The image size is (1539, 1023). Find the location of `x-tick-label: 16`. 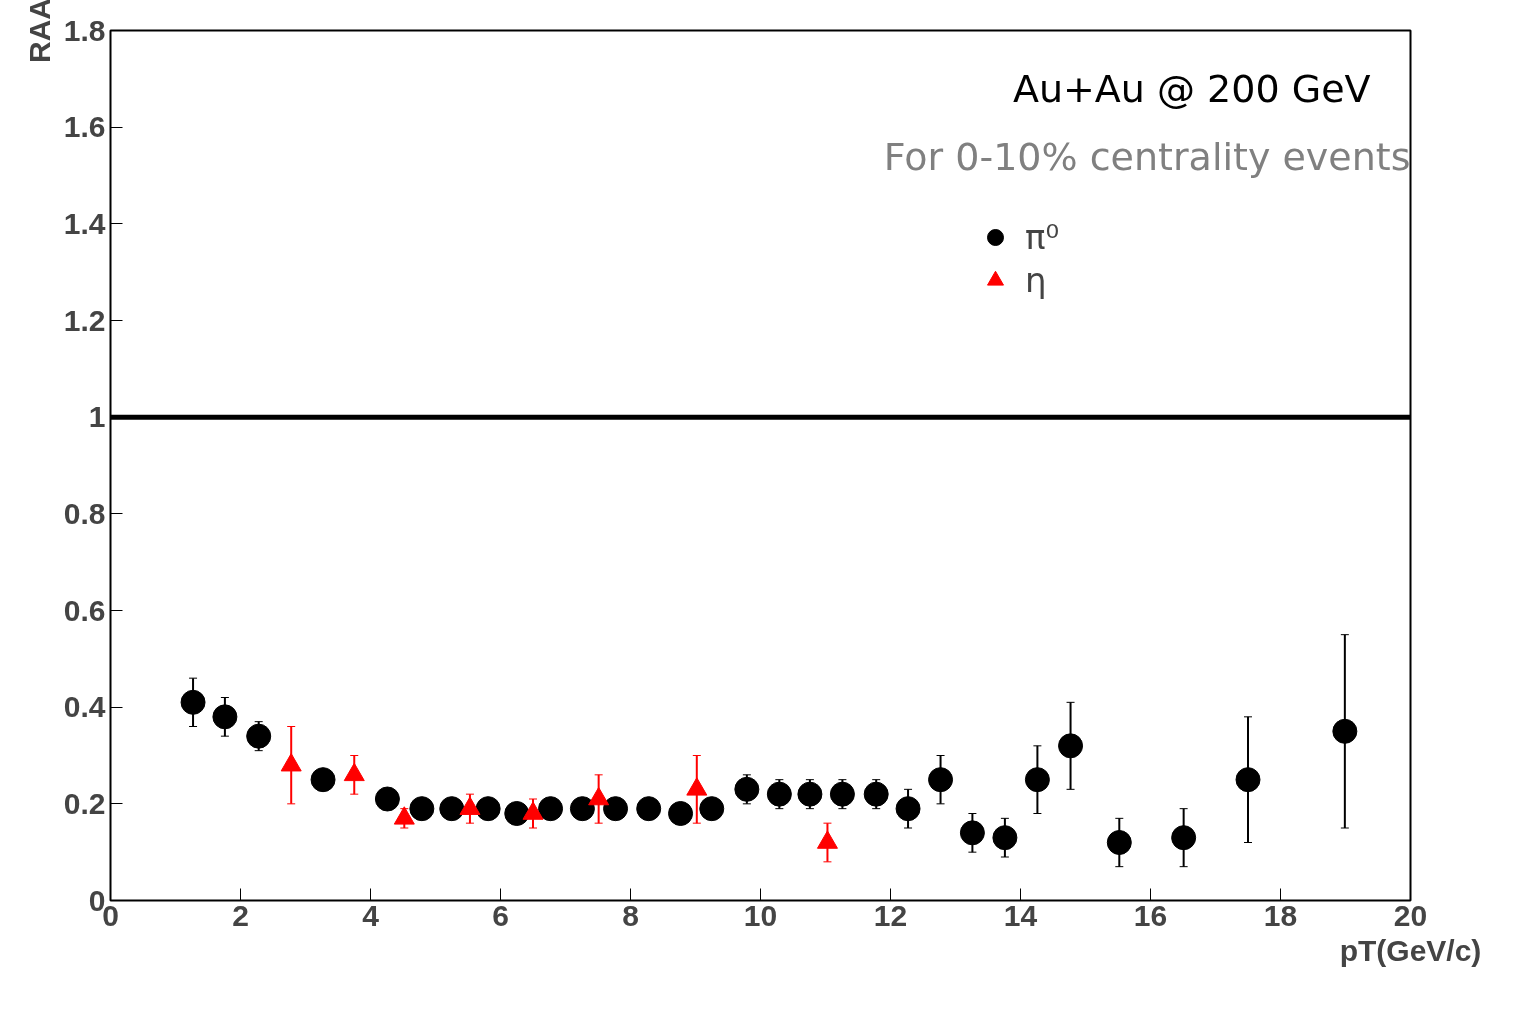

x-tick-label: 16 is located at coordinates (1150, 915).